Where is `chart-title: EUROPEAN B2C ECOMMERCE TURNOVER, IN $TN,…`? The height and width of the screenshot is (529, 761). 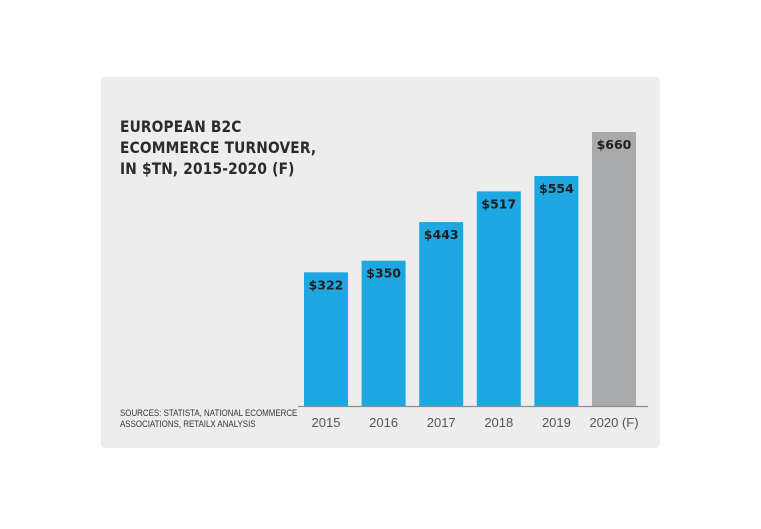 chart-title: EUROPEAN B2C ECOMMERCE TURNOVER, IN $TN,… is located at coordinates (218, 147).